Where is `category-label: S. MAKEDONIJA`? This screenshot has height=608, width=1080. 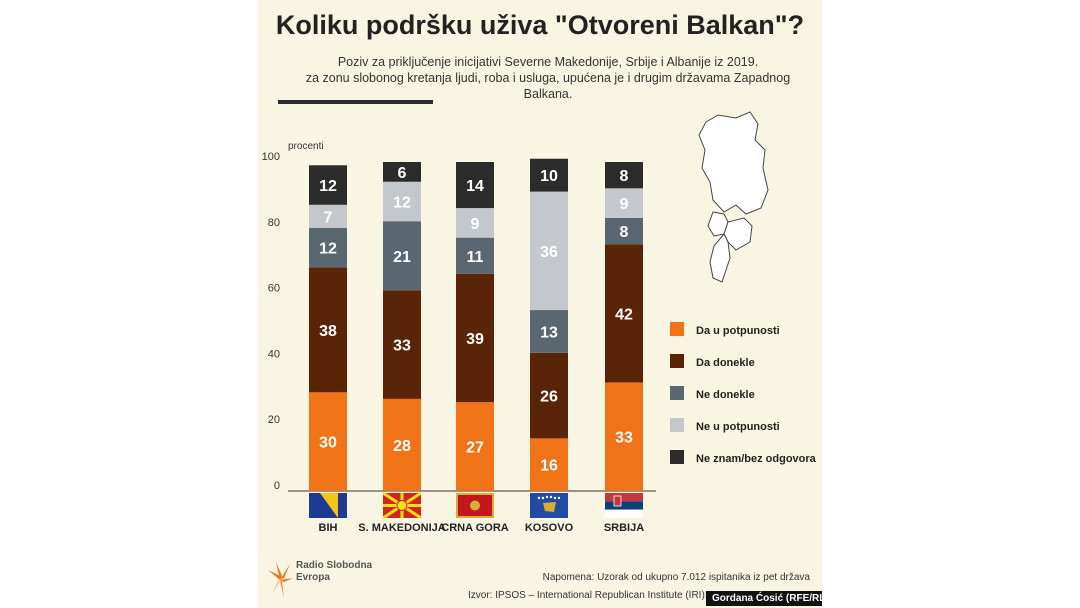 category-label: S. MAKEDONIJA is located at coordinates (401, 528).